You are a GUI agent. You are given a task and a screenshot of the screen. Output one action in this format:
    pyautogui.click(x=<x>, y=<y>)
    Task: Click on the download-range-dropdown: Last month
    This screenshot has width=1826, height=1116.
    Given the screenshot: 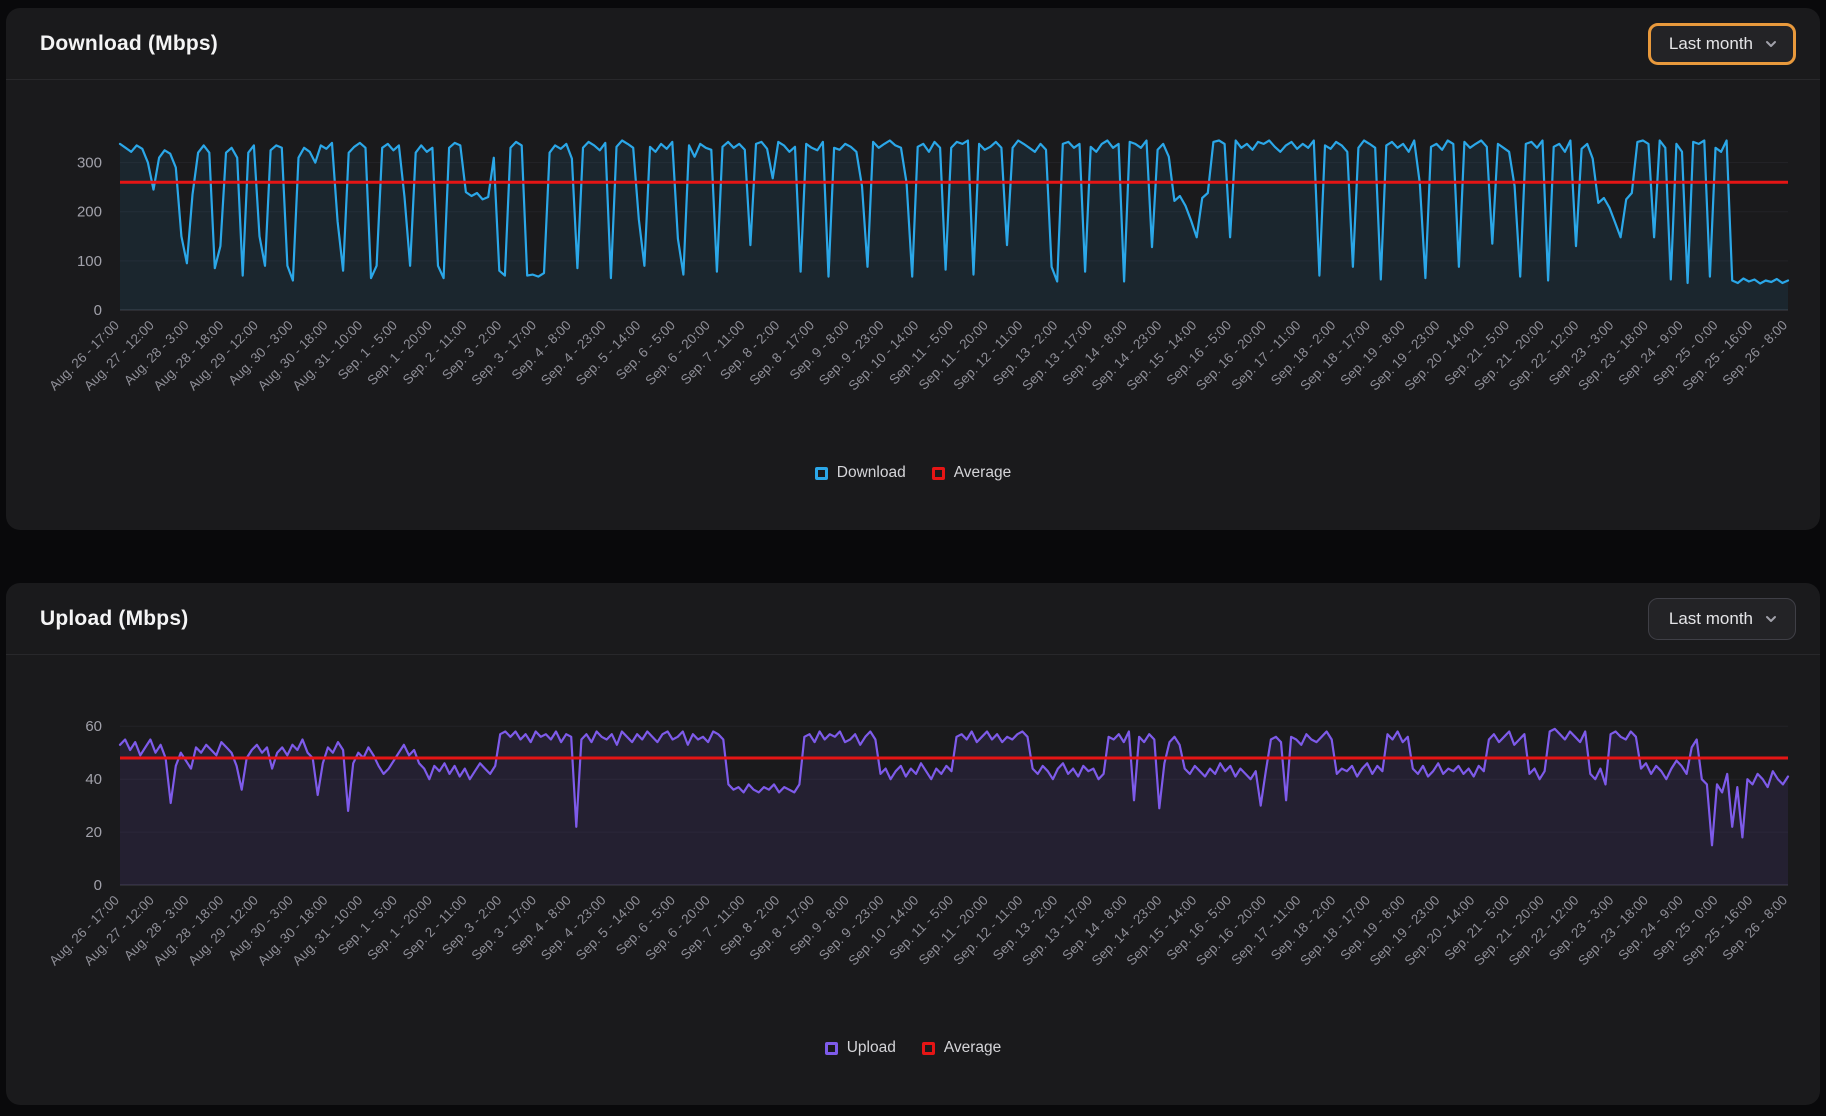 What is the action you would take?
    pyautogui.click(x=1721, y=43)
    